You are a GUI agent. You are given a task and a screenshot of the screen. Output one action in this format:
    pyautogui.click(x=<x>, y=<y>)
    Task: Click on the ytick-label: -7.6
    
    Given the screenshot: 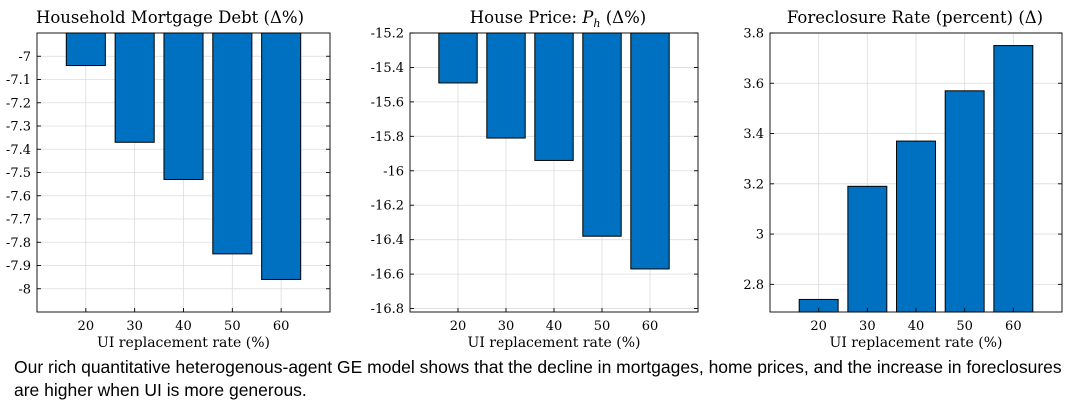 What is the action you would take?
    pyautogui.click(x=18, y=196)
    